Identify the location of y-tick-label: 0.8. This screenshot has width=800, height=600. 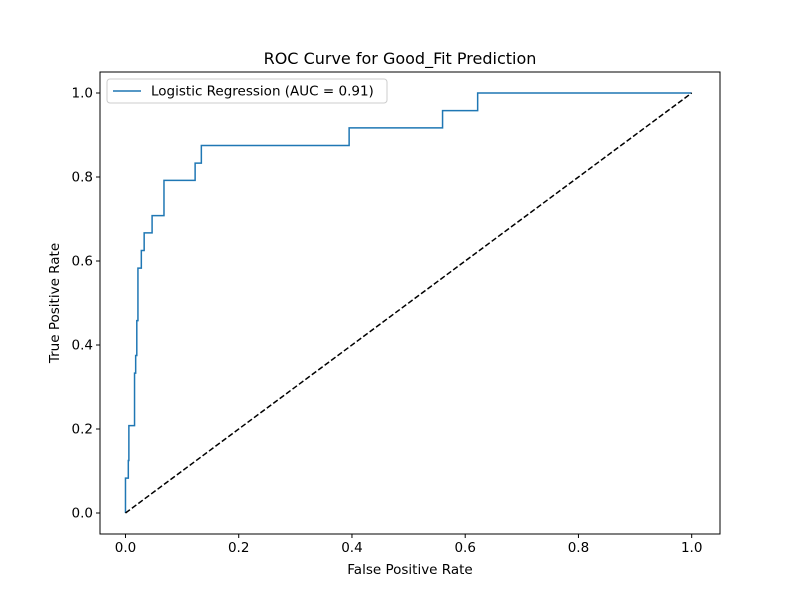
(82, 178).